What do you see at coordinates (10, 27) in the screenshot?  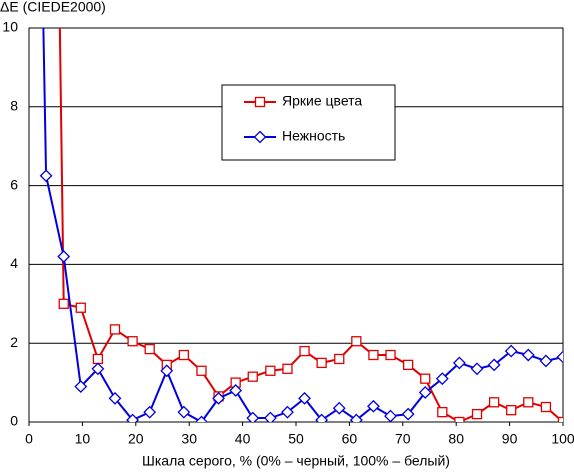 I see `y-tick-label: 10` at bounding box center [10, 27].